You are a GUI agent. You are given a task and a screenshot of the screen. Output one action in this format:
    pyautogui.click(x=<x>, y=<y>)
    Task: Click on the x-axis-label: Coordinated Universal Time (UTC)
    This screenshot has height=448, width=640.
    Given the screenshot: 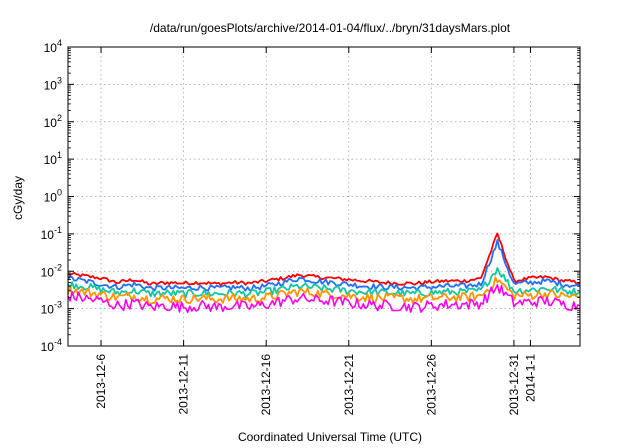 What is the action you would take?
    pyautogui.click(x=330, y=437)
    